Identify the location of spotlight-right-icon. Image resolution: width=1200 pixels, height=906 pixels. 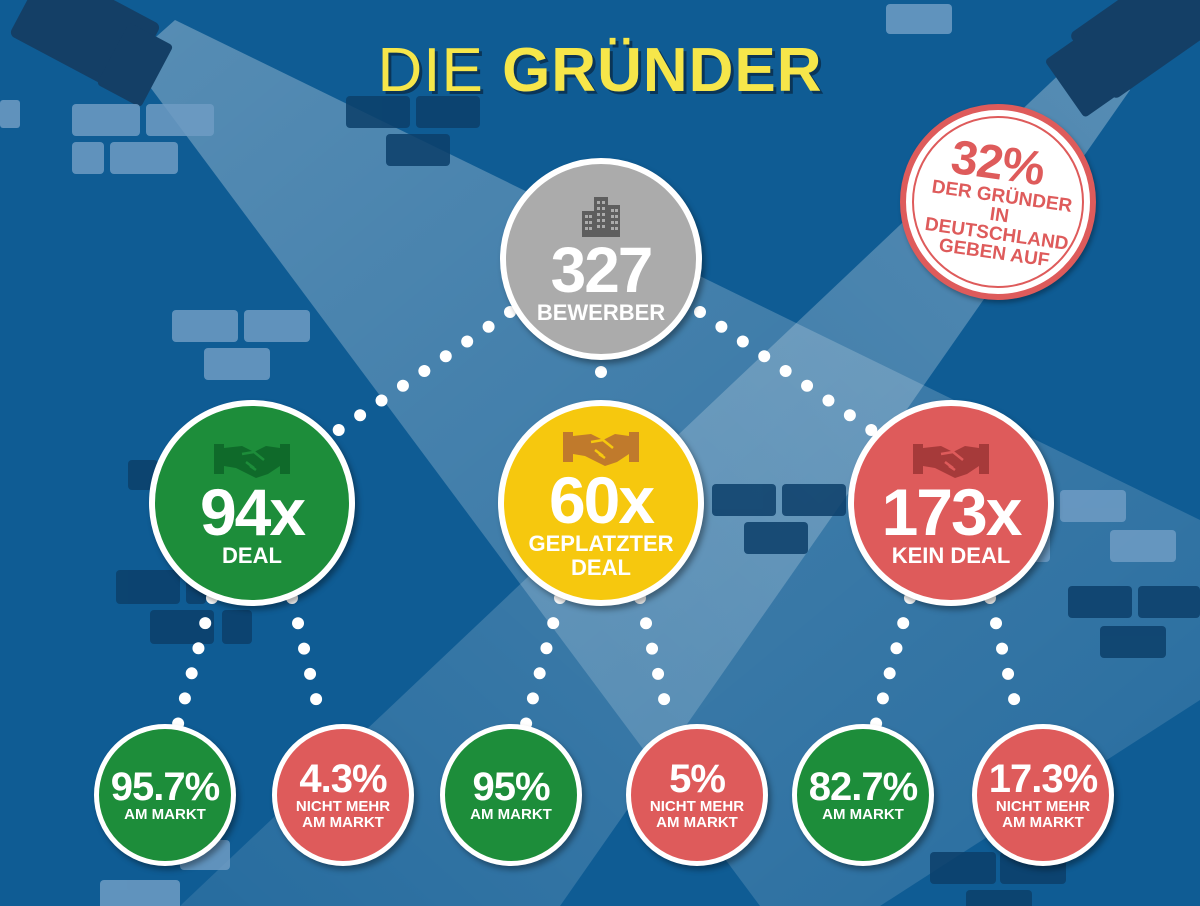
(1123, 58).